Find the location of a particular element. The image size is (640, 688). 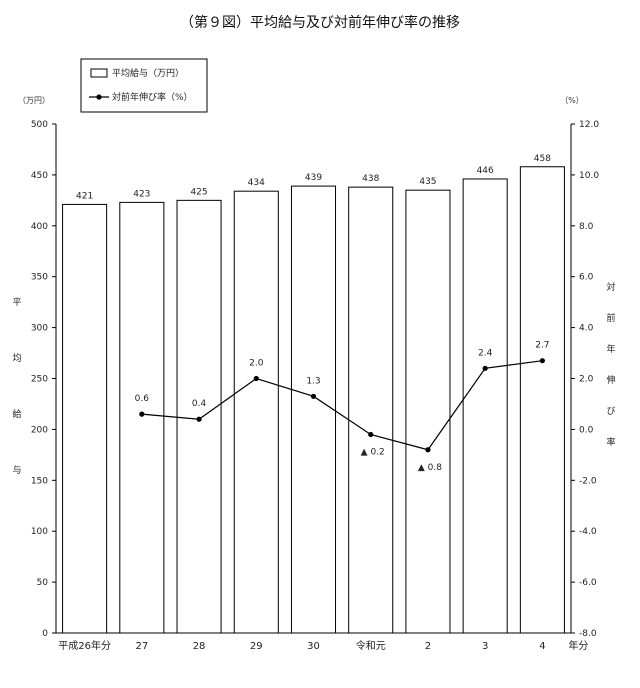

y-left-tick-label: 350 is located at coordinates (39, 278).